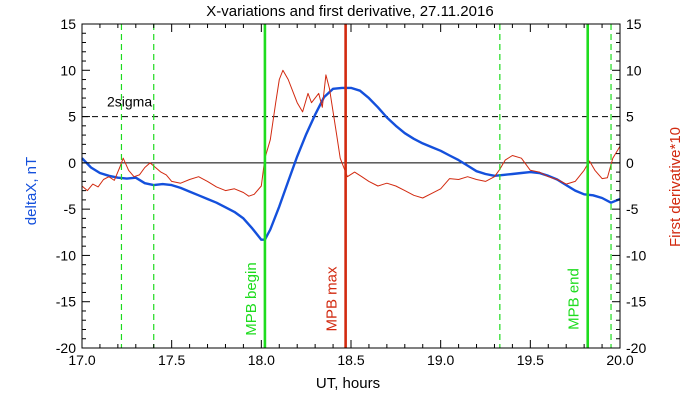 The image size is (700, 400). What do you see at coordinates (632, 209) in the screenshot?
I see `y-tick-label-right: -5` at bounding box center [632, 209].